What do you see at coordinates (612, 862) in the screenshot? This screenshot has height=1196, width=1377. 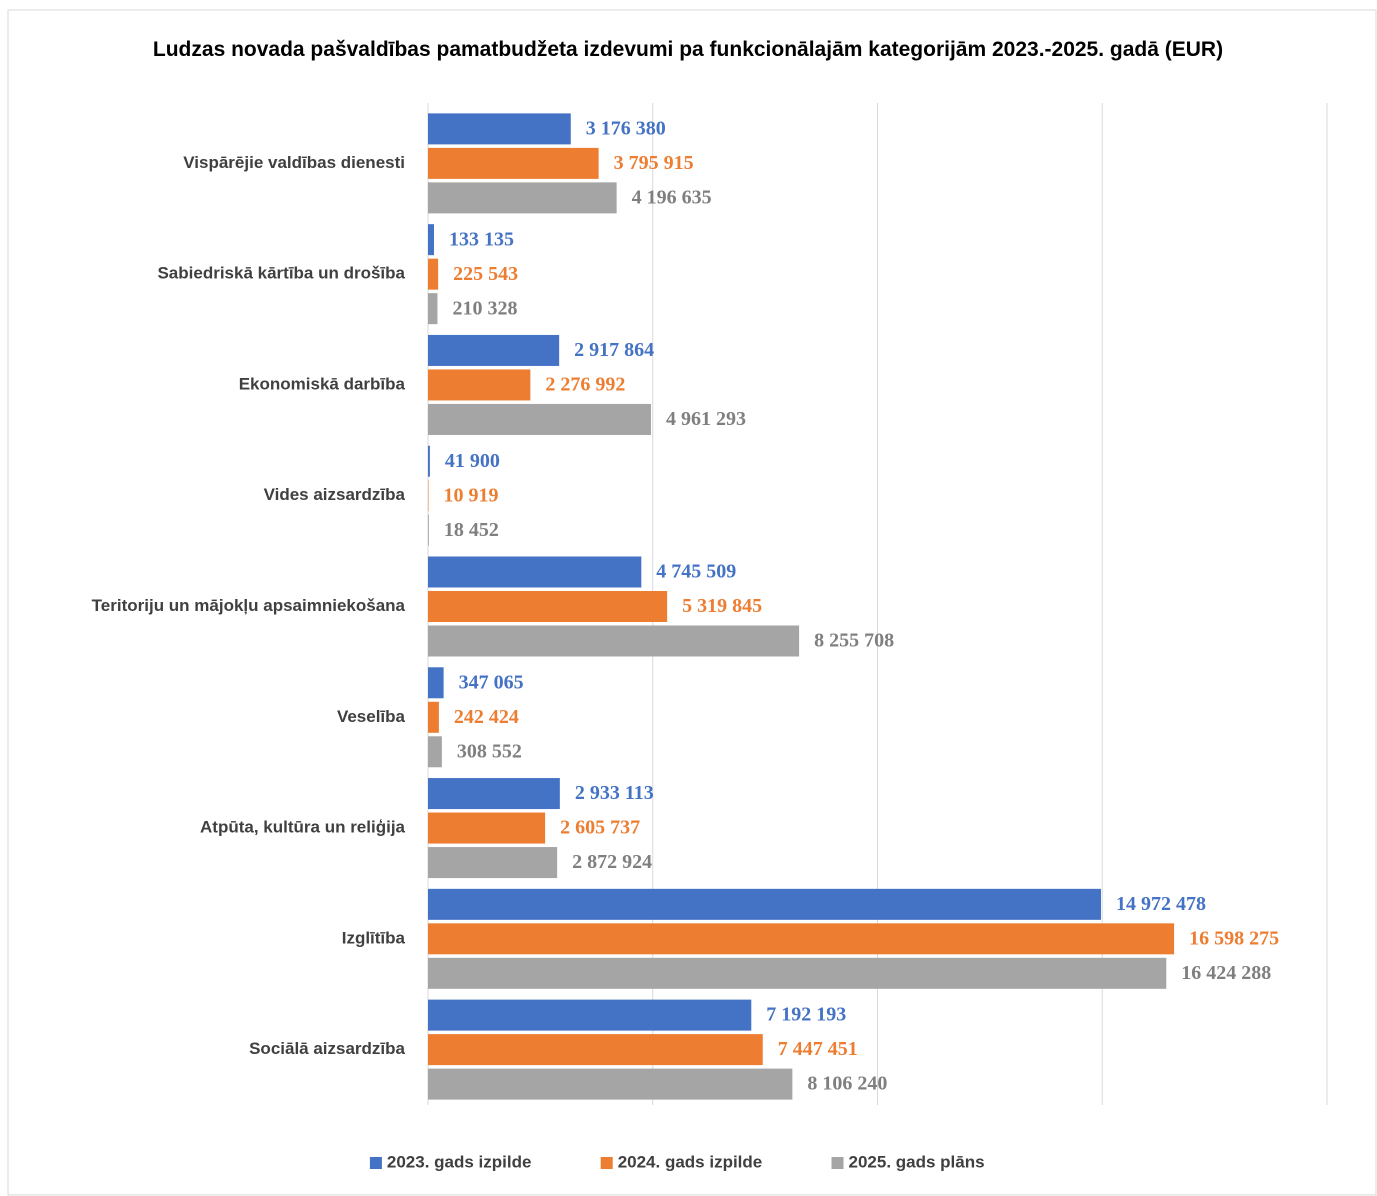 I see `data-label: 2 872 924` at bounding box center [612, 862].